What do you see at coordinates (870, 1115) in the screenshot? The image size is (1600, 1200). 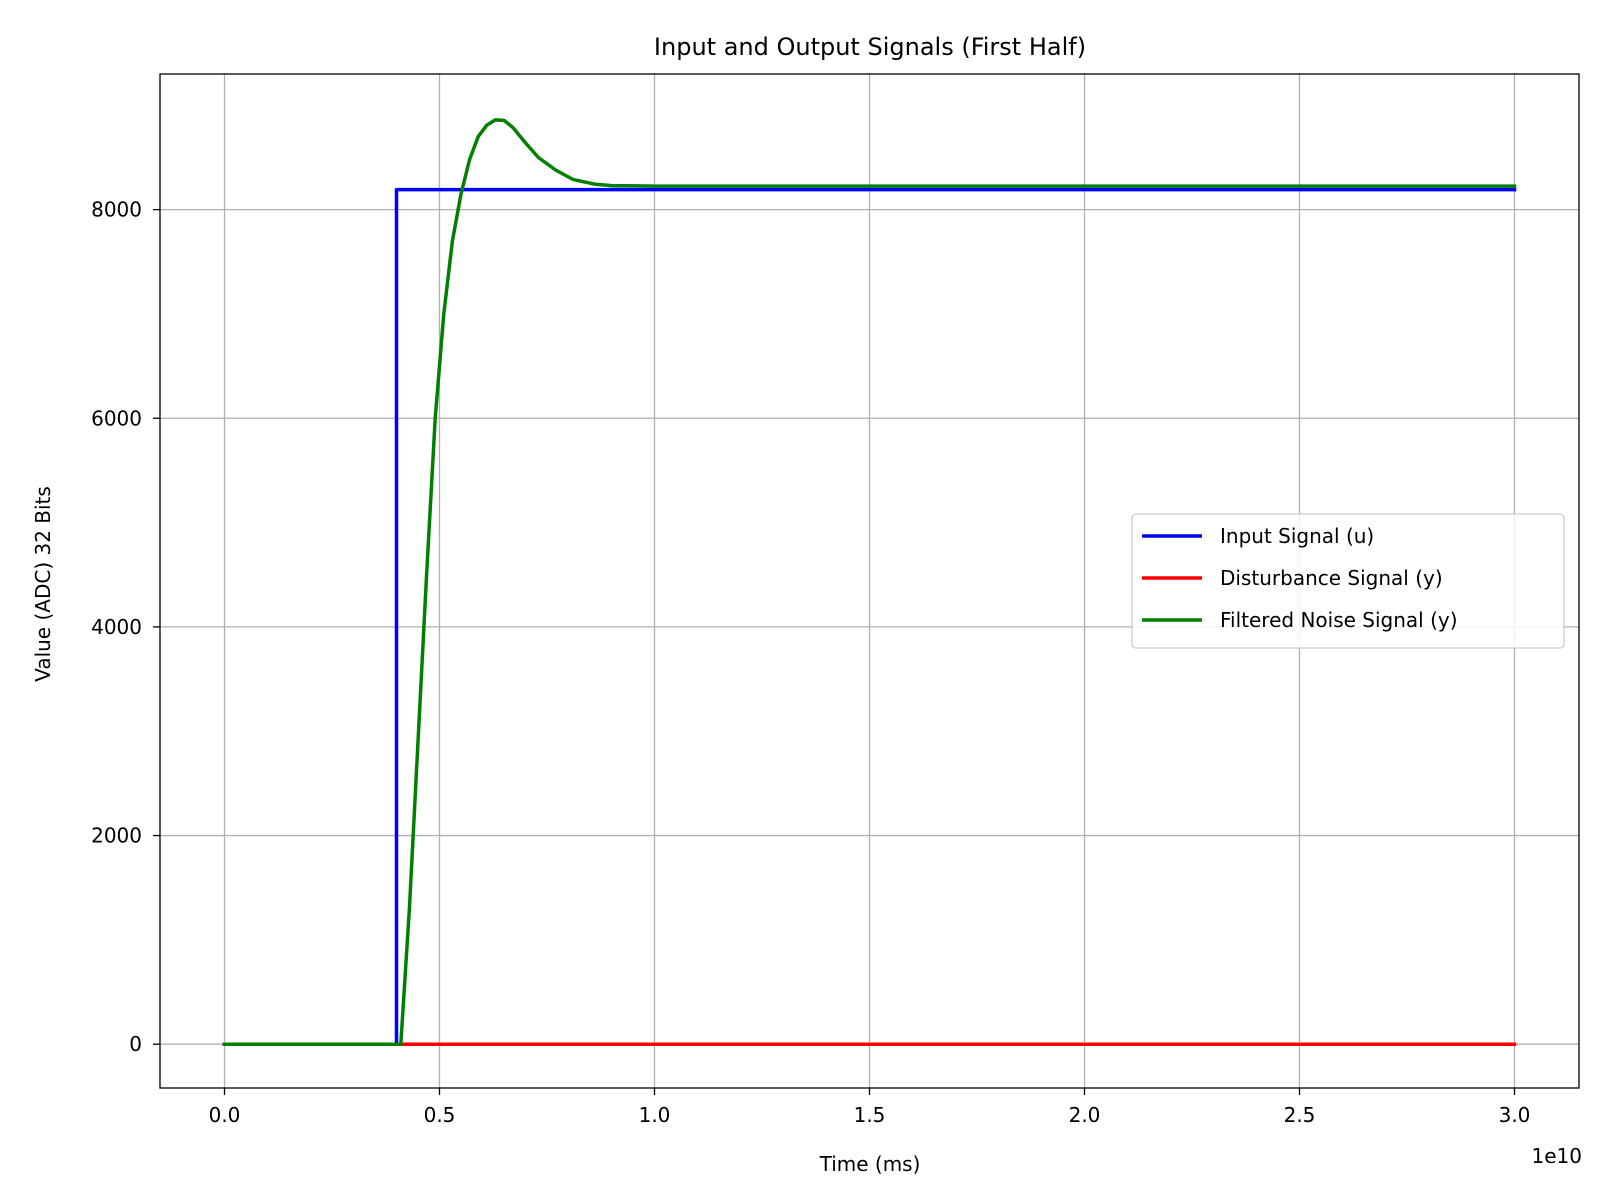 I see `x-tick-label: 1.5` at bounding box center [870, 1115].